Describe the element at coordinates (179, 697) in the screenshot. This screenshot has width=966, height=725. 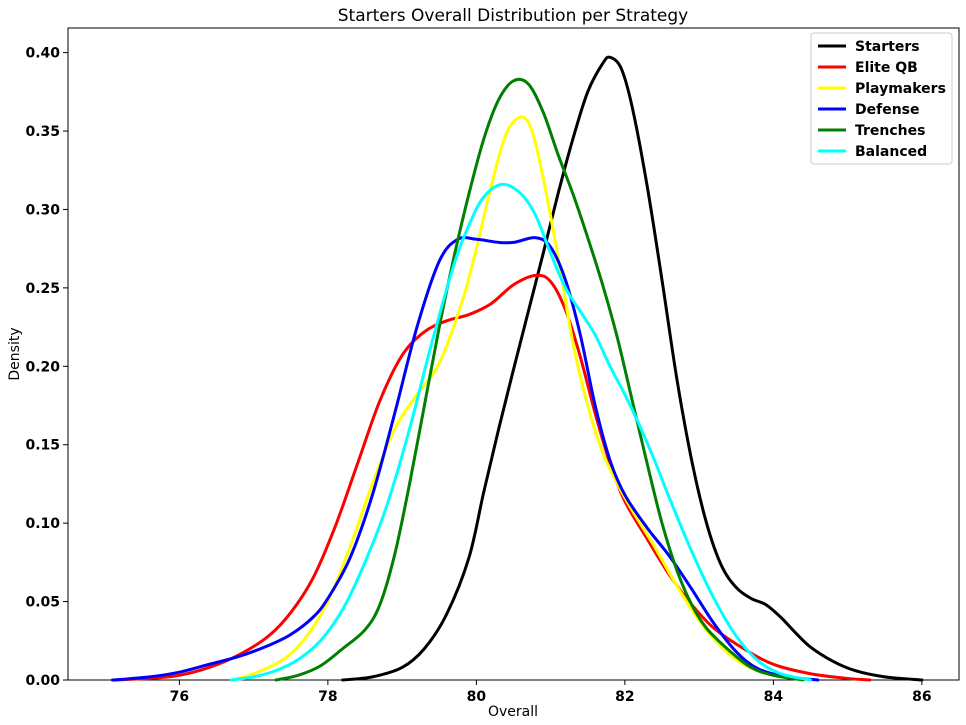
I see `x-tick-label: 76` at that location.